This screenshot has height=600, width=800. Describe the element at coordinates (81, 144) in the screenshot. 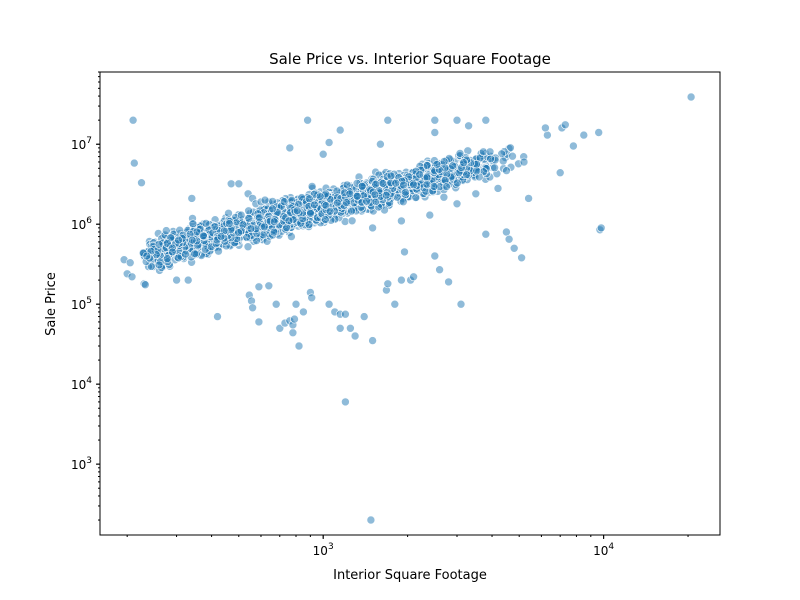

I see `y-tick-label: 10⁷` at that location.